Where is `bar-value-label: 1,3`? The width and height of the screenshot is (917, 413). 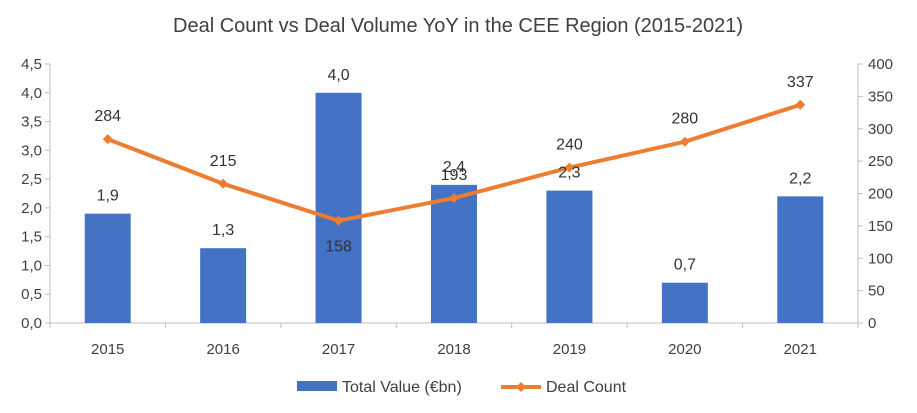 bar-value-label: 1,3 is located at coordinates (223, 230).